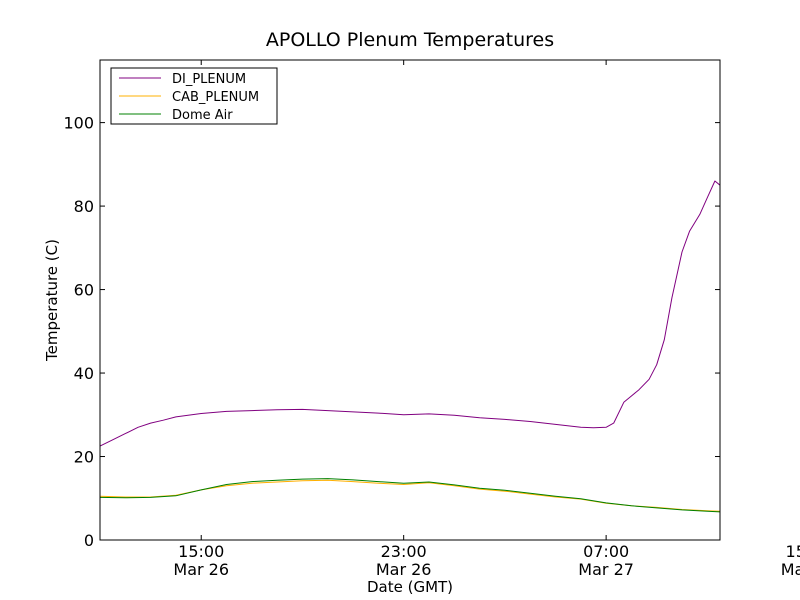  What do you see at coordinates (84, 457) in the screenshot?
I see `y-tick-label: 20` at bounding box center [84, 457].